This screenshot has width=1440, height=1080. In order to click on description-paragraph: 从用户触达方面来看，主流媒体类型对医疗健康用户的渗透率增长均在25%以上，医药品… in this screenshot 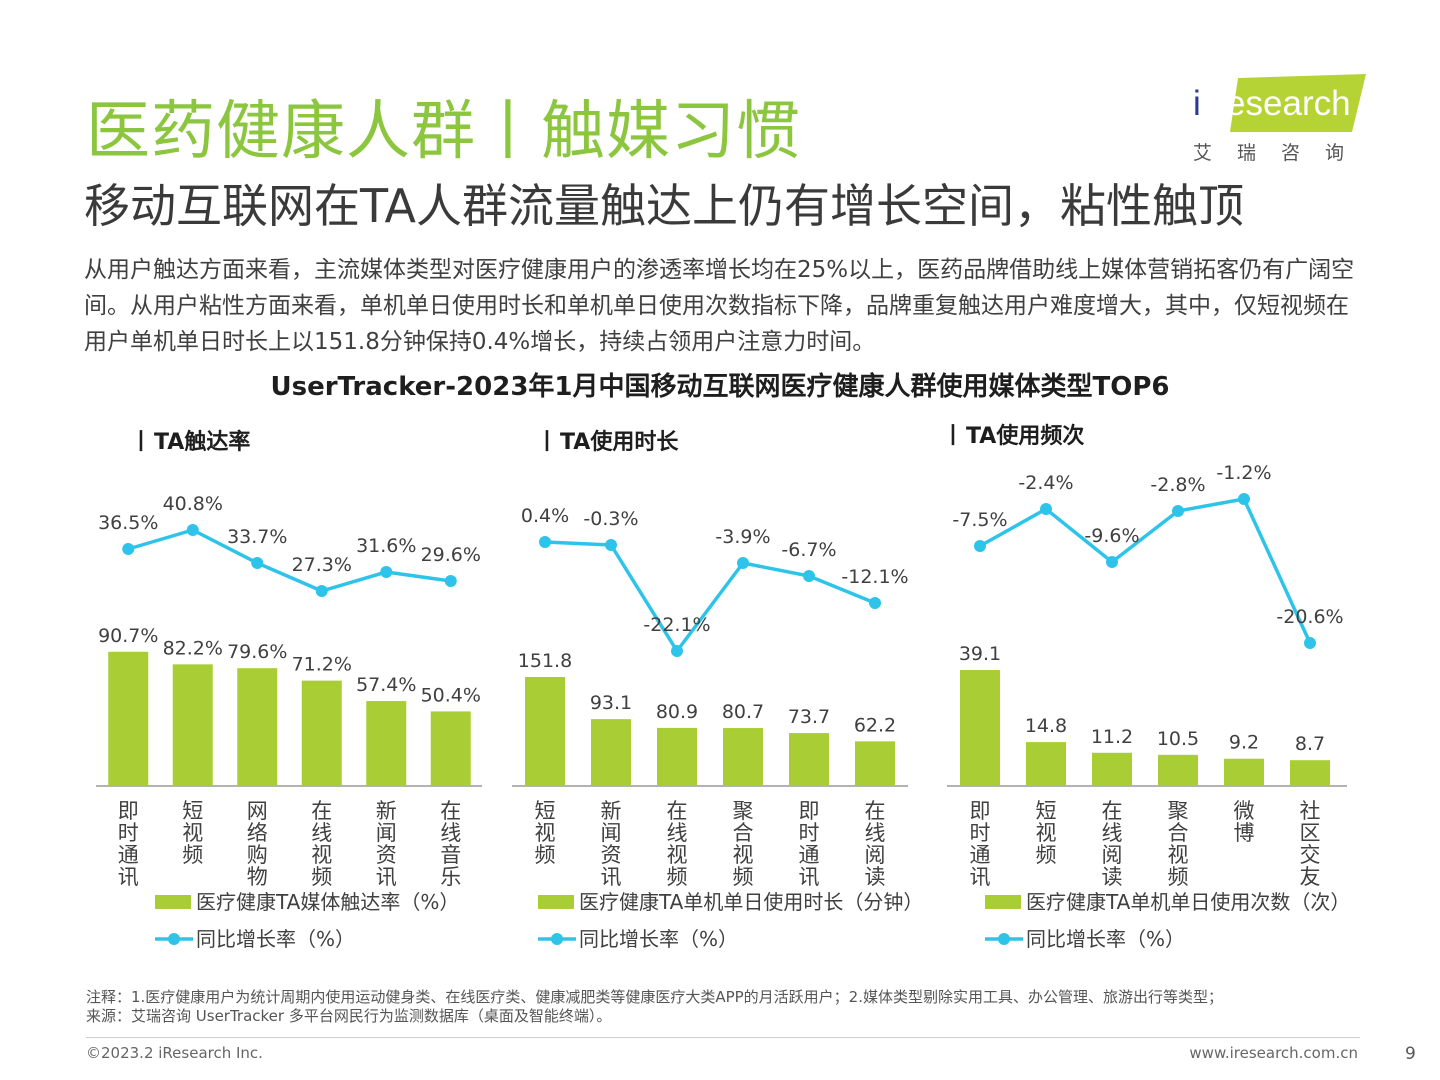, I will do `click(719, 306)`.